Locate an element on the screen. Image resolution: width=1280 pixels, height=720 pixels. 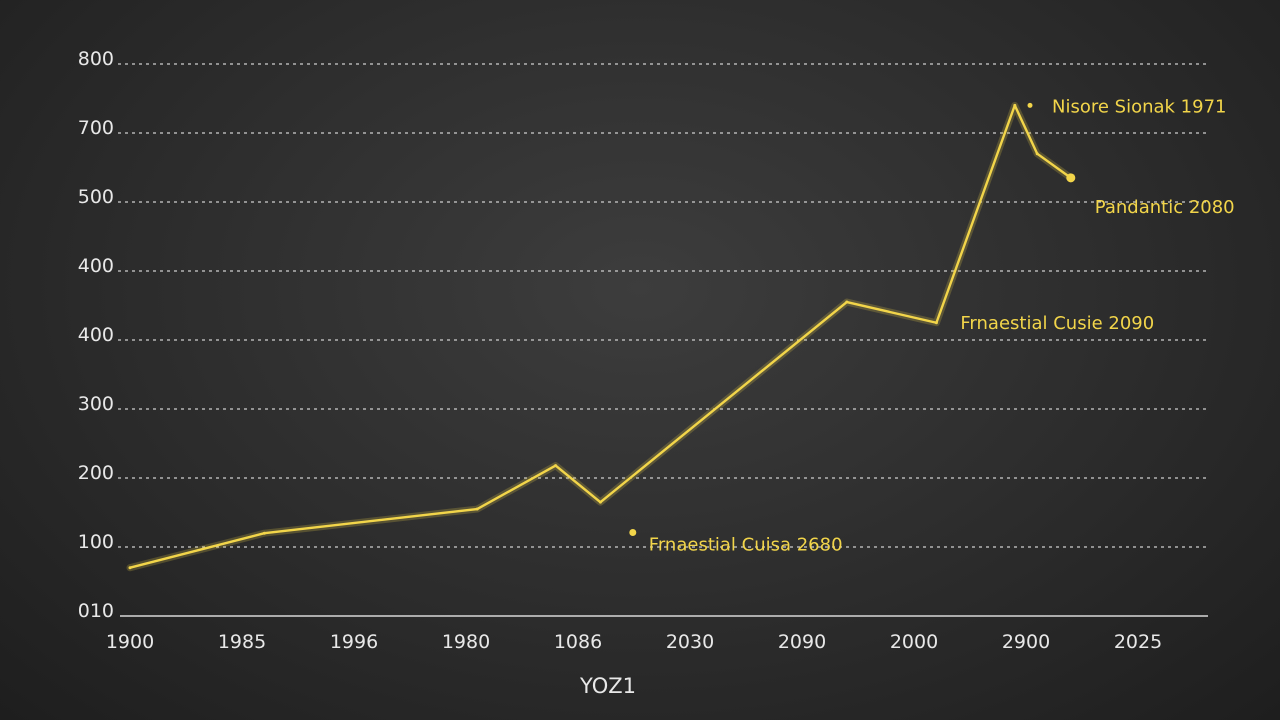
x-tick-label: 2900 is located at coordinates (1026, 642).